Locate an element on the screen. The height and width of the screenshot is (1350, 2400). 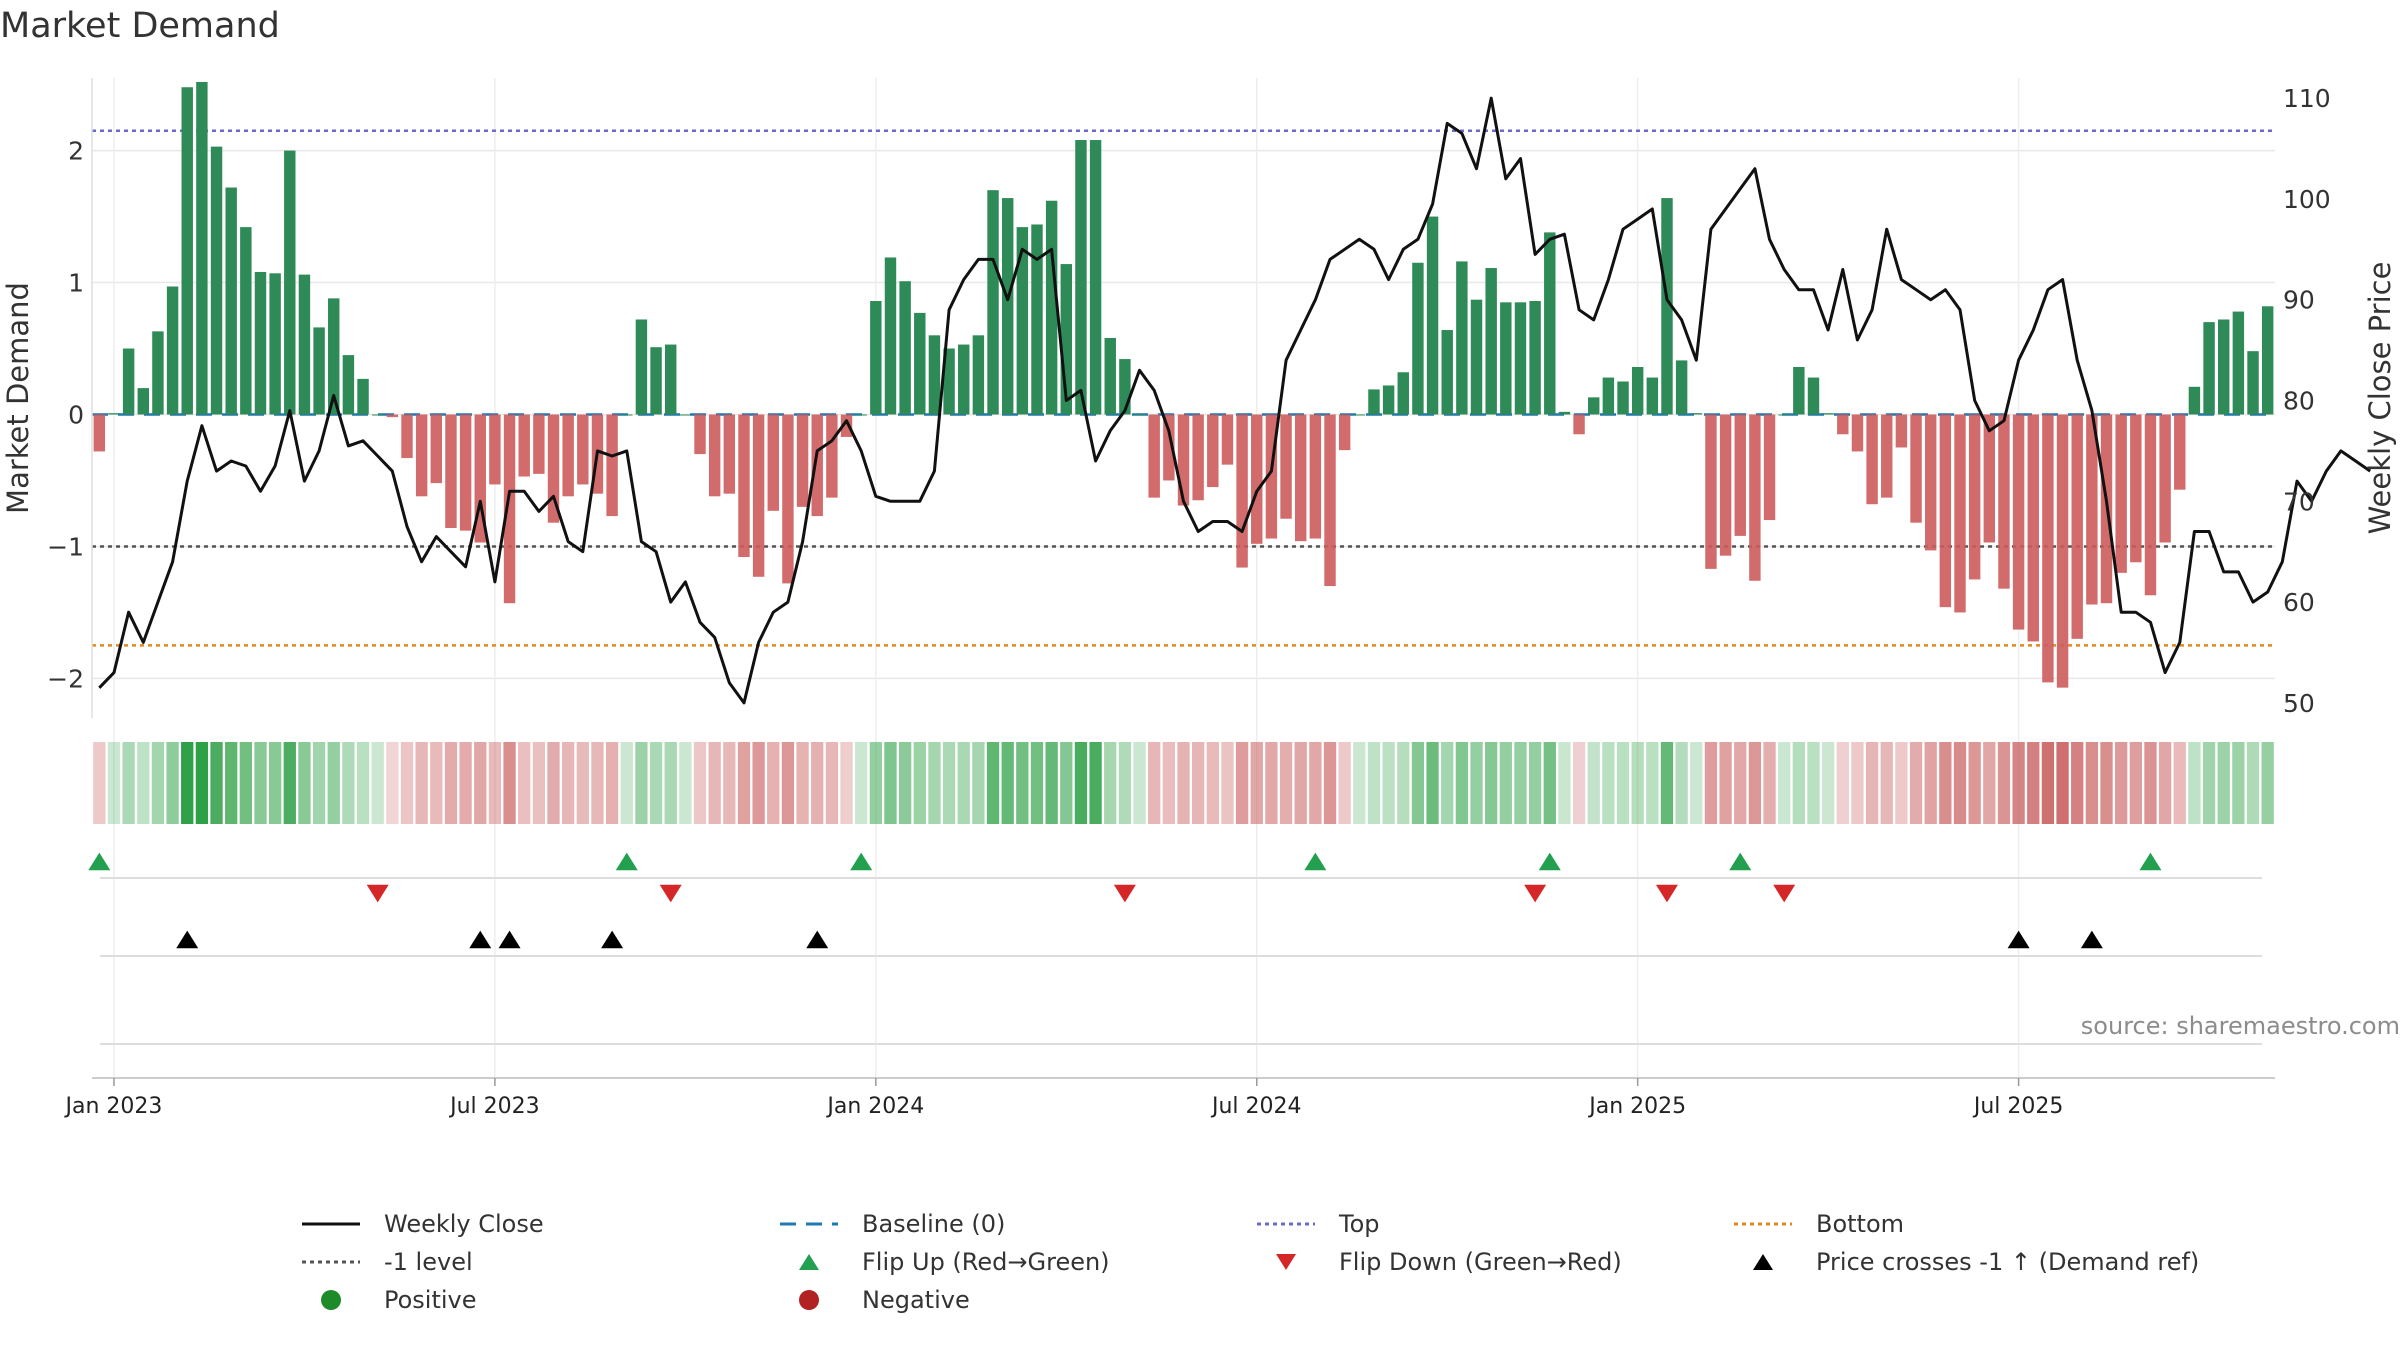
x-tick-label: Jul 2024 is located at coordinates (1256, 1106).